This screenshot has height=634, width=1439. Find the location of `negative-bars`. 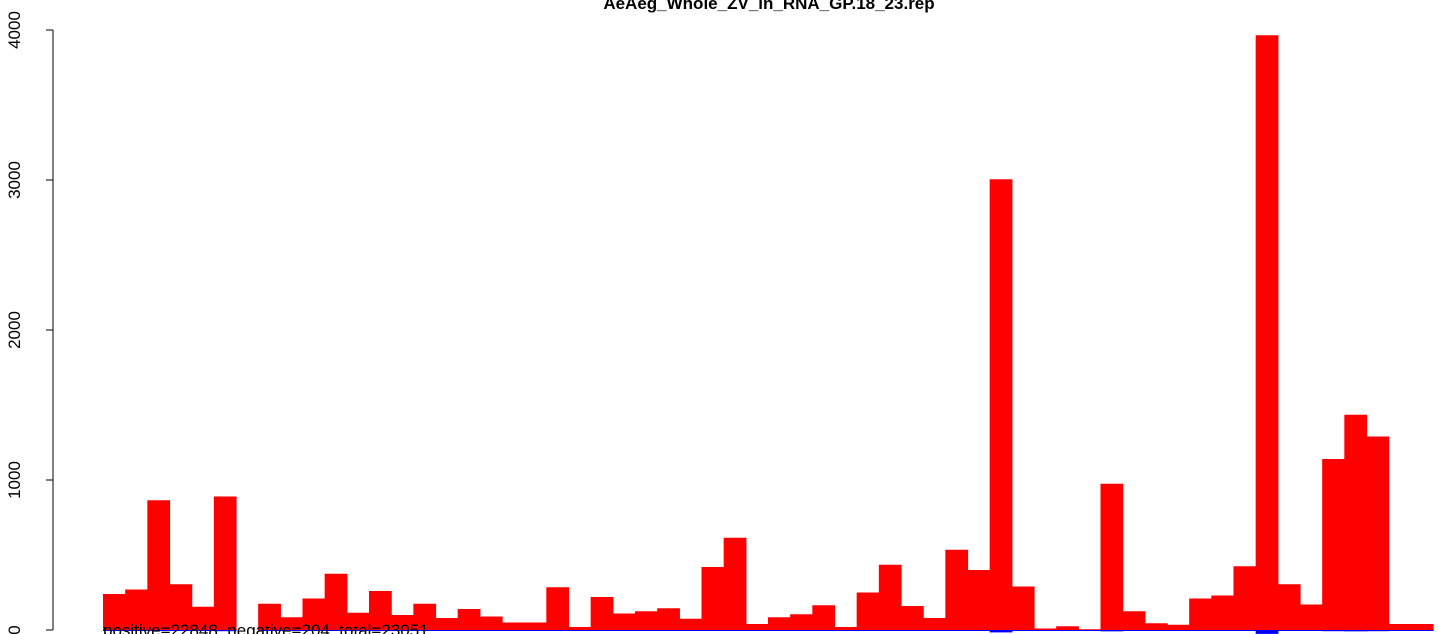

negative-bars is located at coordinates (768, 632).